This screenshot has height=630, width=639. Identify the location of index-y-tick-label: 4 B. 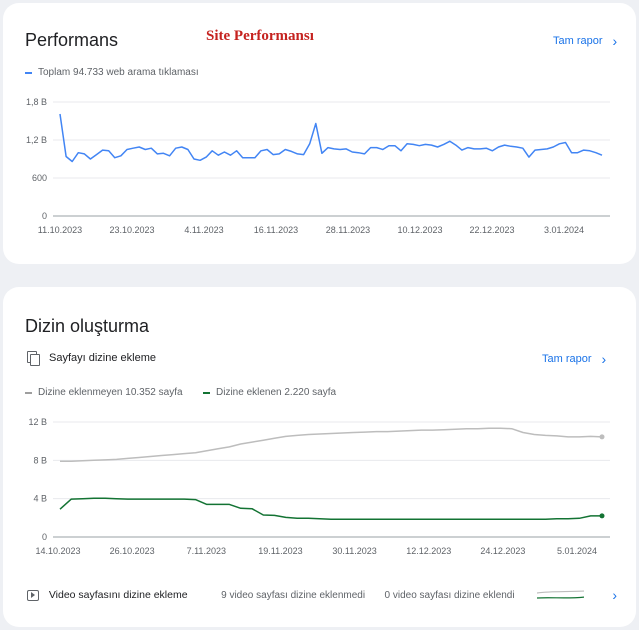
(40, 499).